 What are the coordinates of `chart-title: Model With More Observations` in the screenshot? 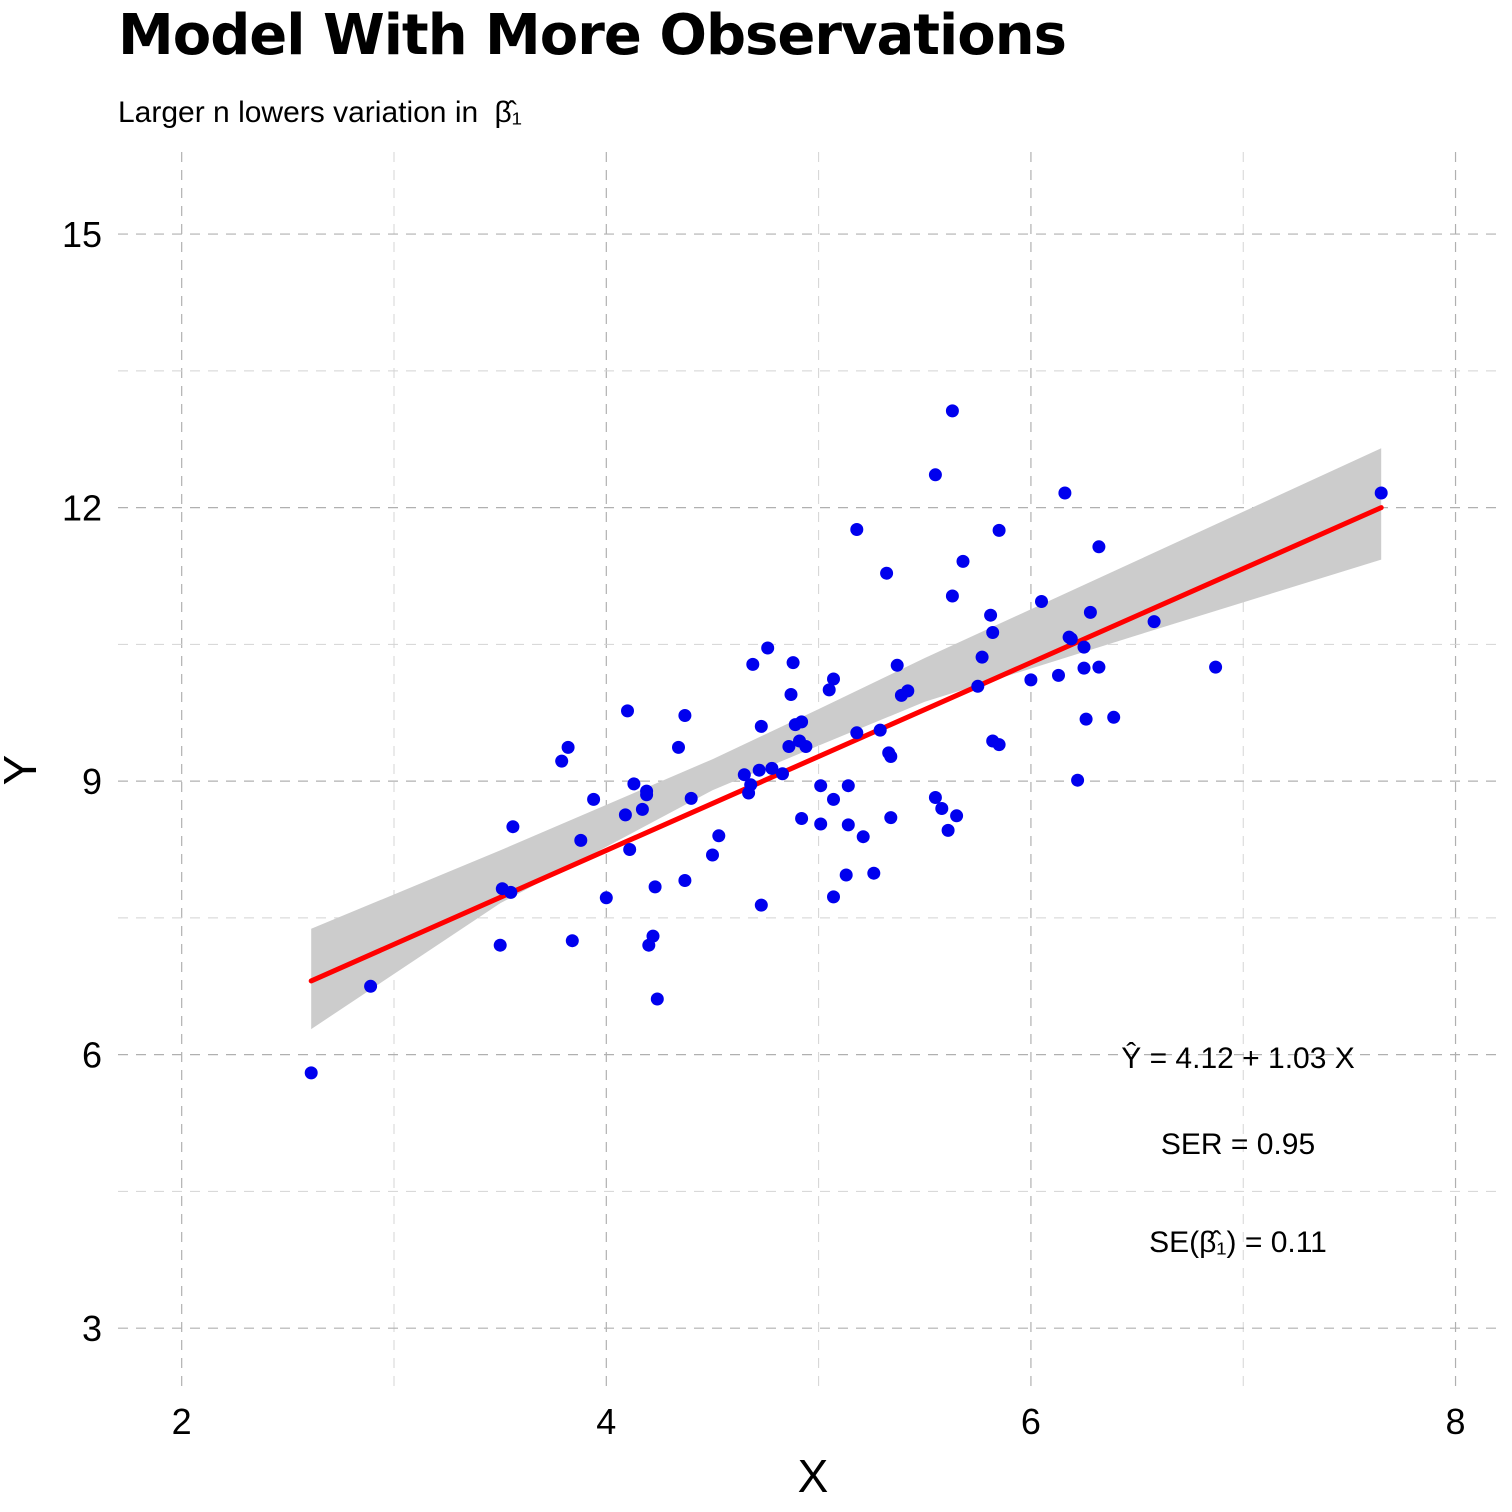 It's located at (592, 35).